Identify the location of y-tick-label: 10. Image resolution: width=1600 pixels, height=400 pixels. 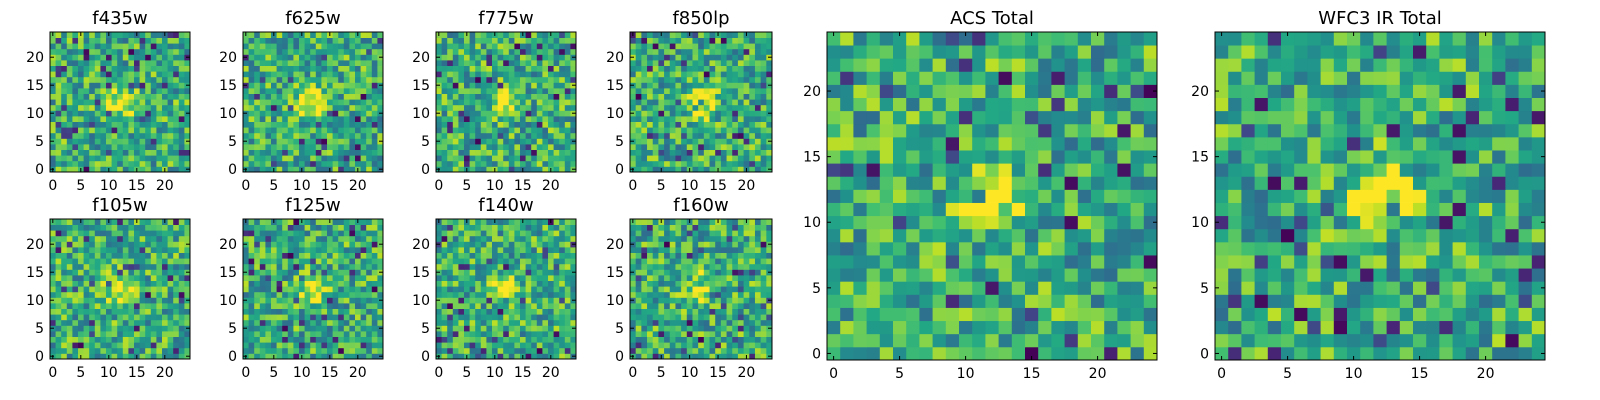
(615, 114).